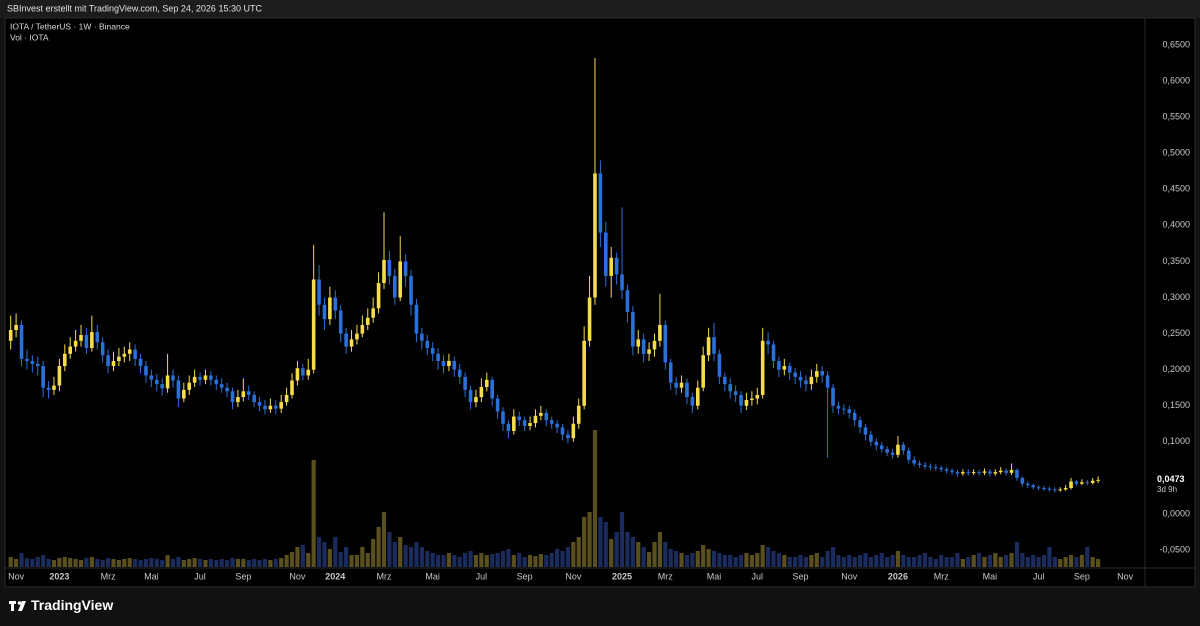  What do you see at coordinates (941, 576) in the screenshot?
I see `x-tick-label: Mrz` at bounding box center [941, 576].